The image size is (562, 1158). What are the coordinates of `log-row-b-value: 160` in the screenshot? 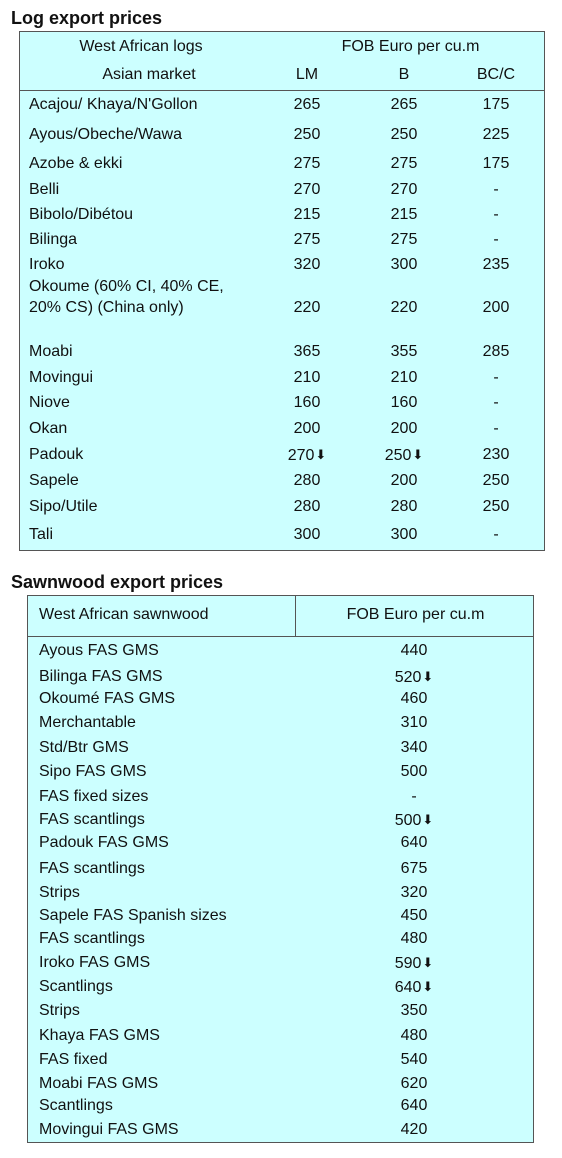 It's located at (404, 402).